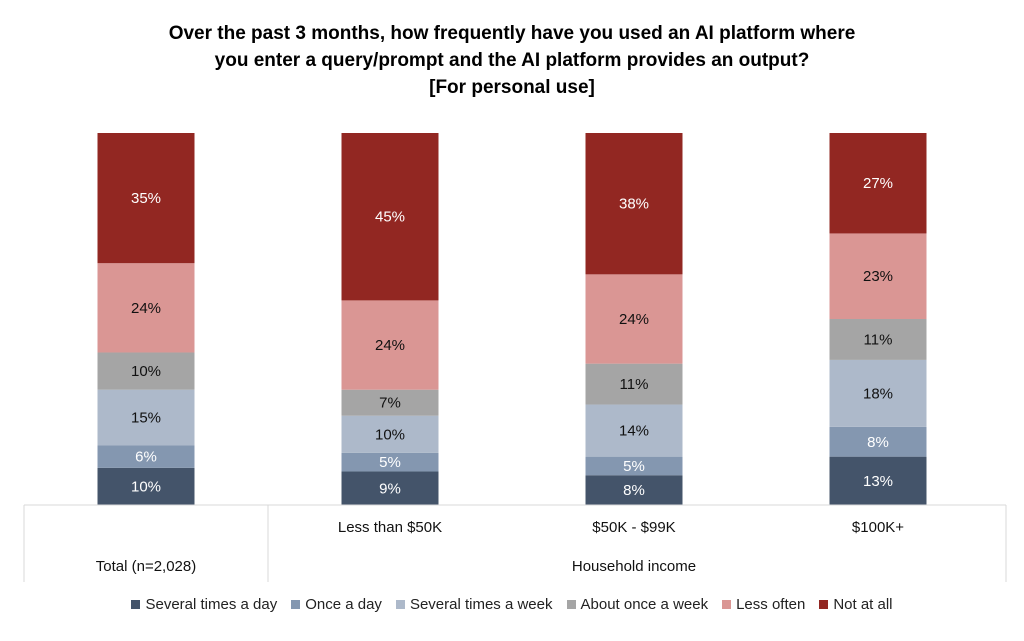 This screenshot has width=1024, height=641. I want to click on data-label: 27%, so click(878, 183).